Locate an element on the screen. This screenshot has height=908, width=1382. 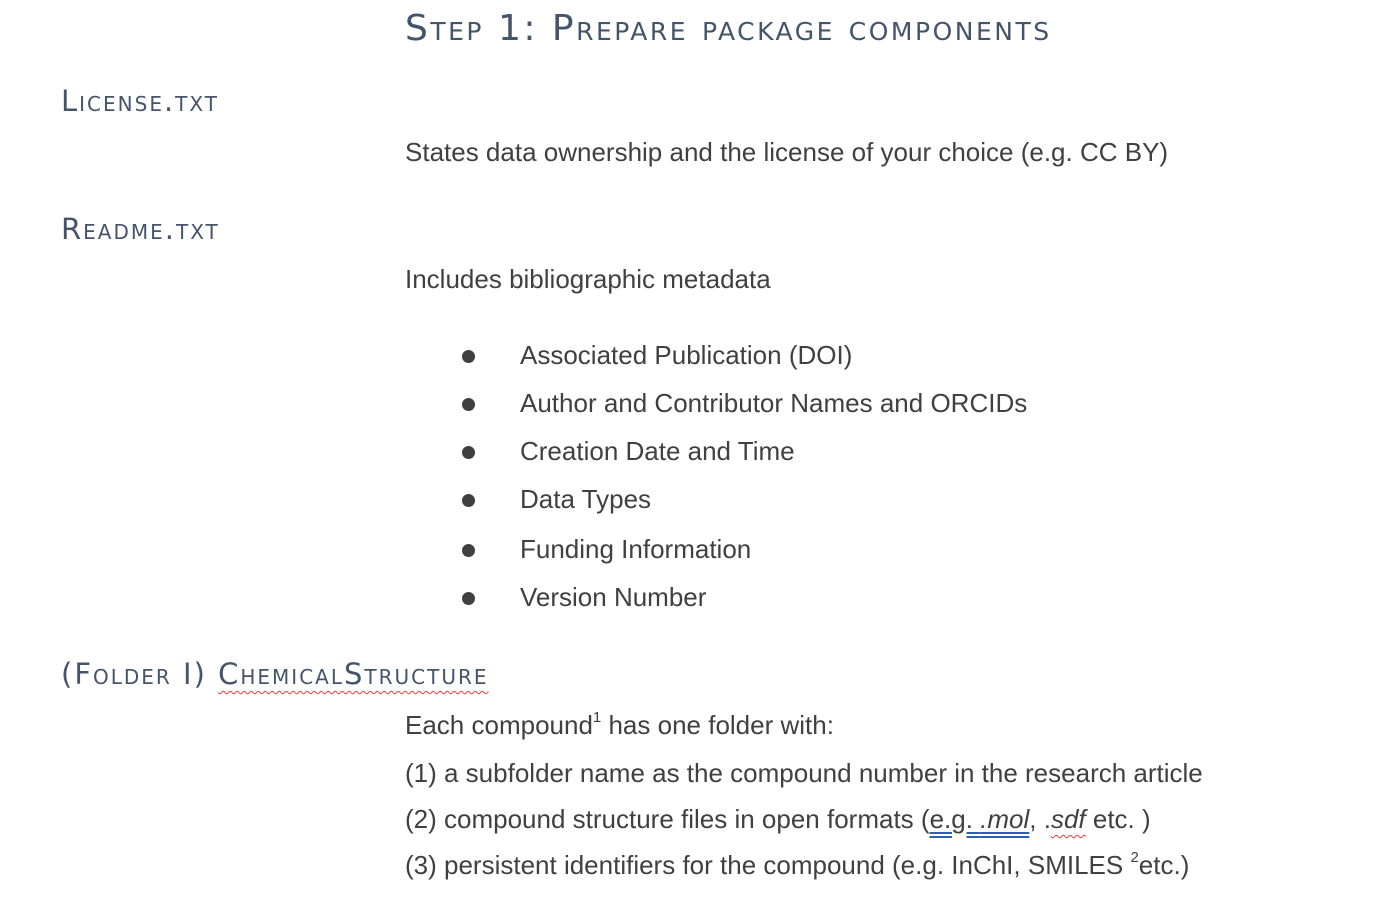
folder-line-2-sdf: sdf is located at coordinates (1068, 819).